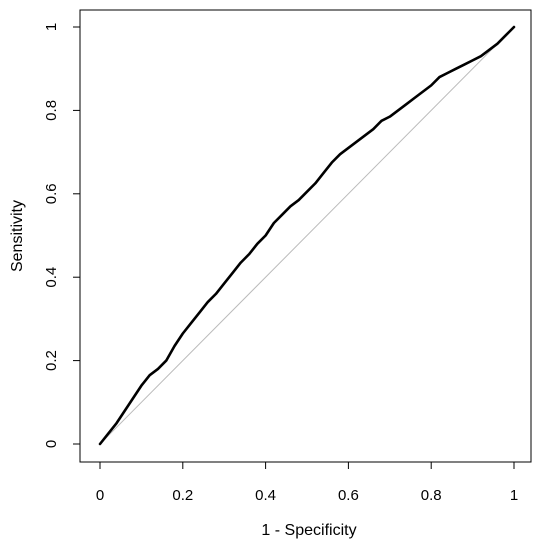  I want to click on y-tick-label: 1, so click(51, 27).